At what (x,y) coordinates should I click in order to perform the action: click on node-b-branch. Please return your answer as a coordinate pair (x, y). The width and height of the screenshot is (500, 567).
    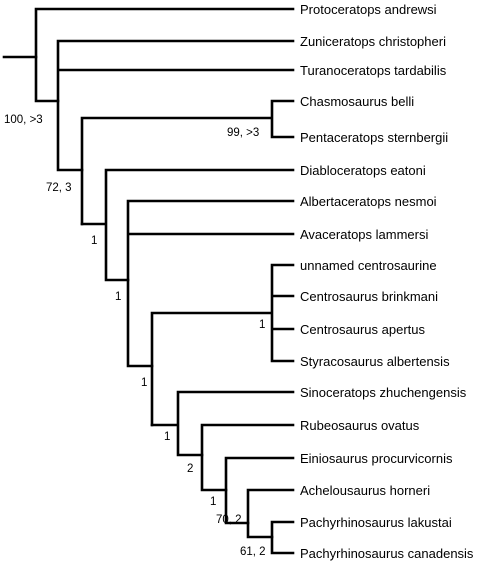
    Looking at the image, I should click on (175, 105).